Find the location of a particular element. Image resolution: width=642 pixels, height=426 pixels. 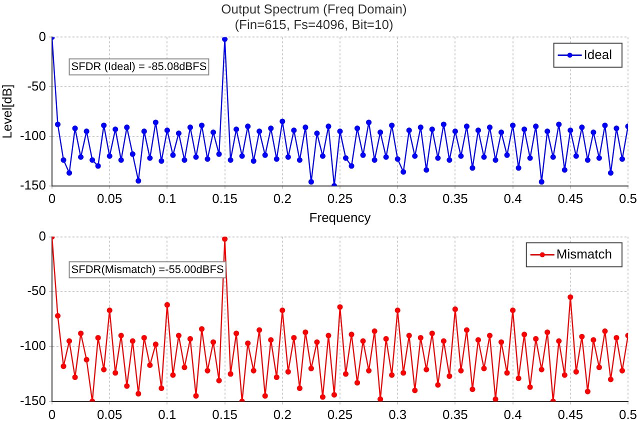

legend-label: Ideal is located at coordinates (598, 54).